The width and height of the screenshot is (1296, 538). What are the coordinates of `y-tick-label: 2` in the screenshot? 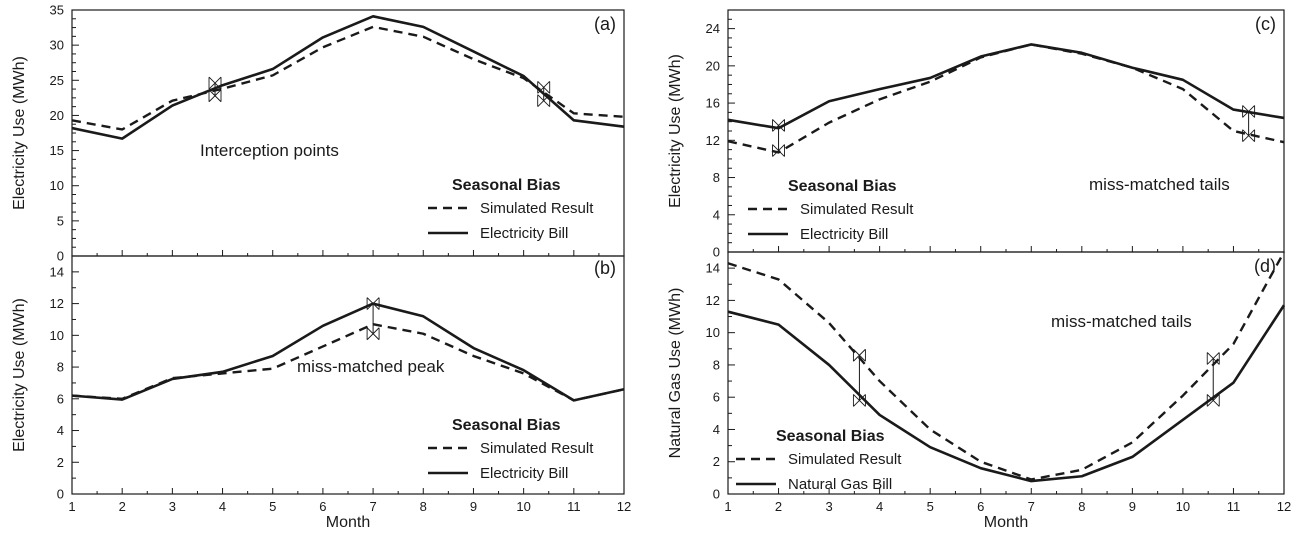 It's located at (716, 461).